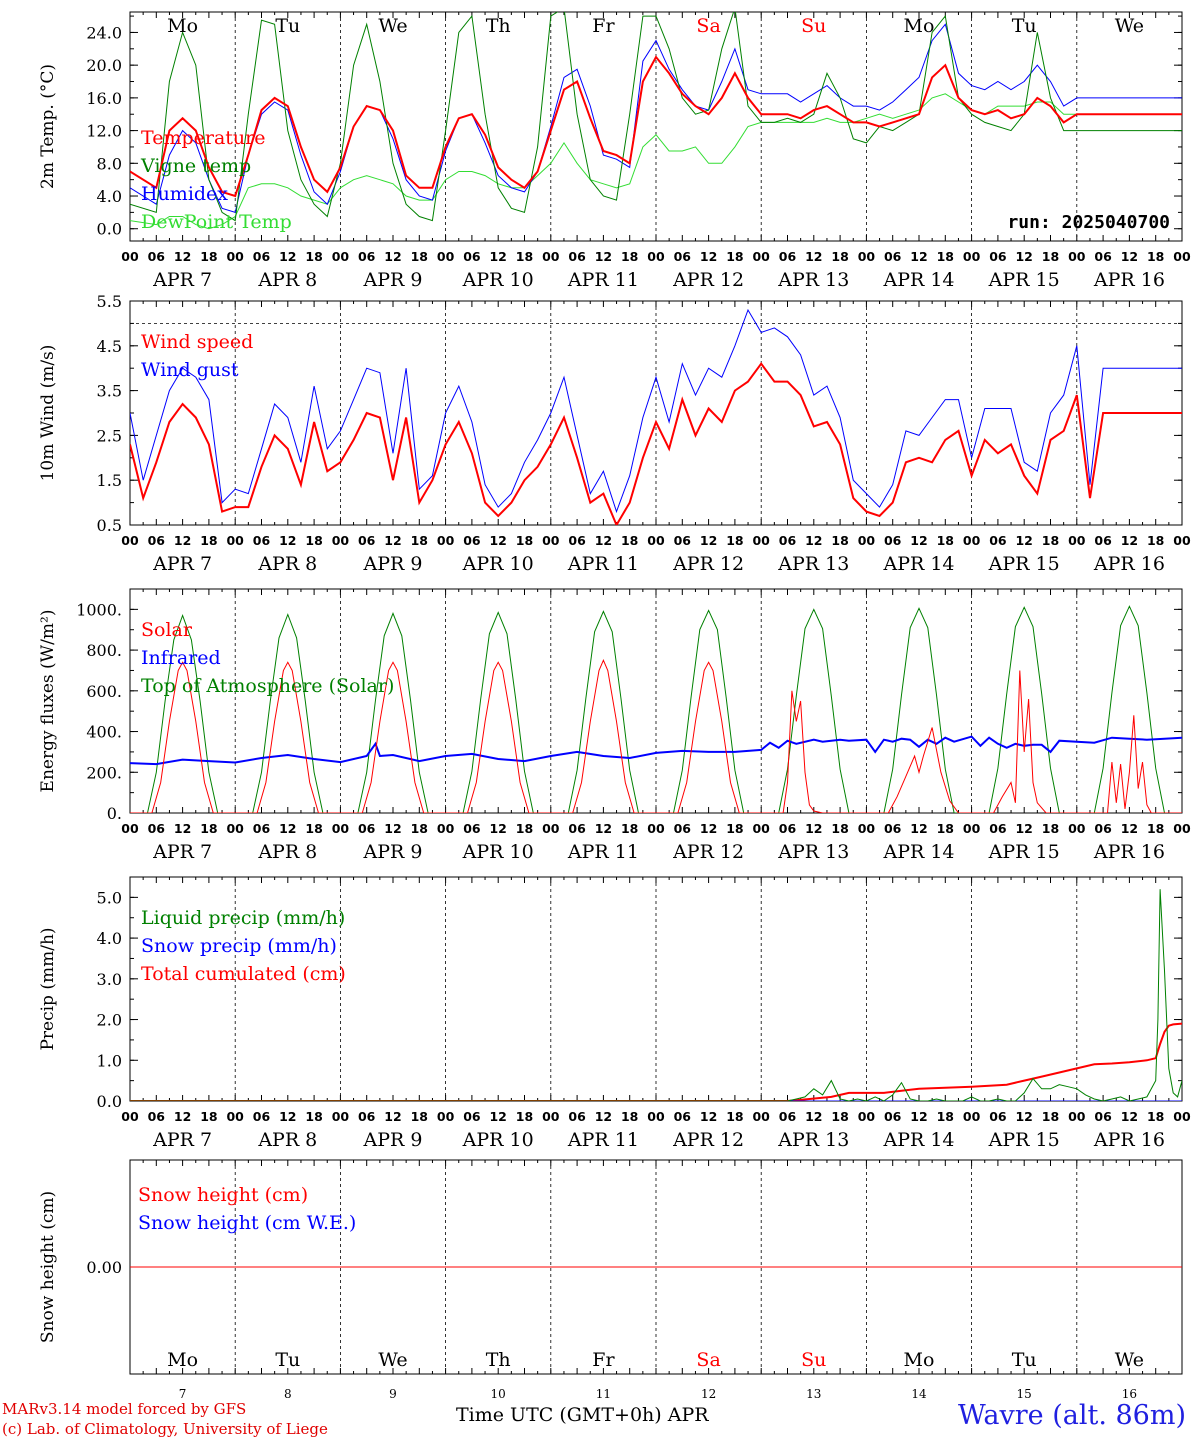  Describe the element at coordinates (498, 1140) in the screenshot. I see `x-date-label: APR 10` at that location.